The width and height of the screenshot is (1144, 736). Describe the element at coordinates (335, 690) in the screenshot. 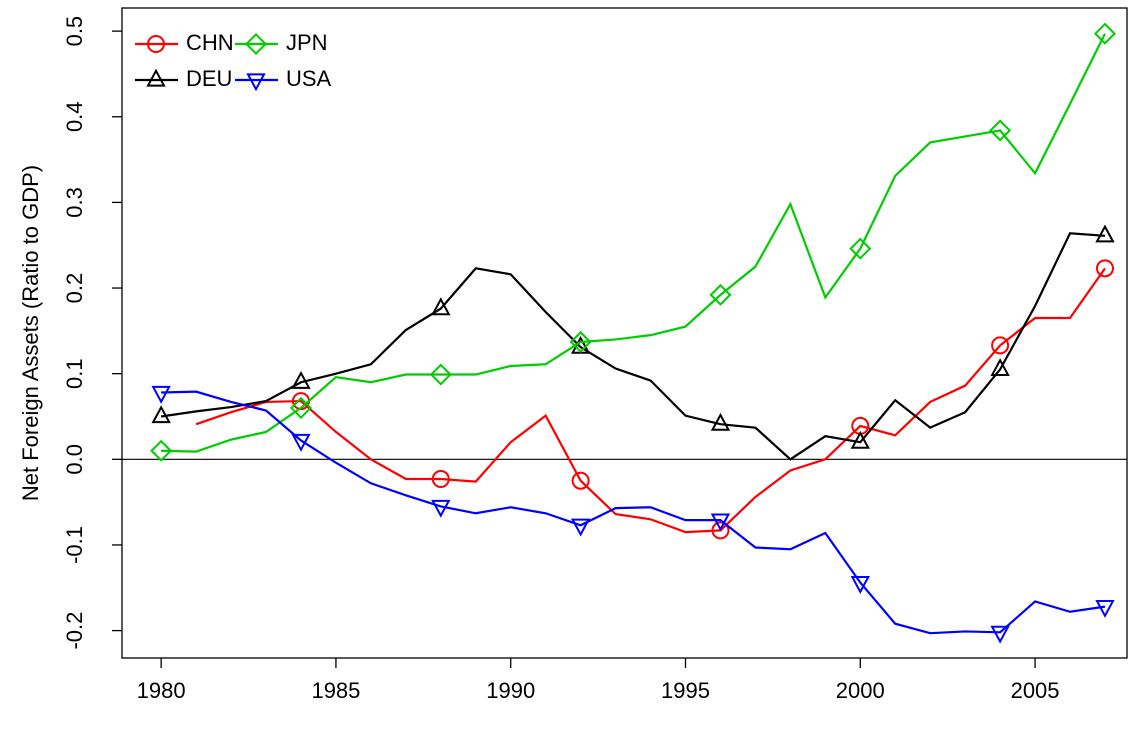

I see `x-tick-label: 1985` at that location.